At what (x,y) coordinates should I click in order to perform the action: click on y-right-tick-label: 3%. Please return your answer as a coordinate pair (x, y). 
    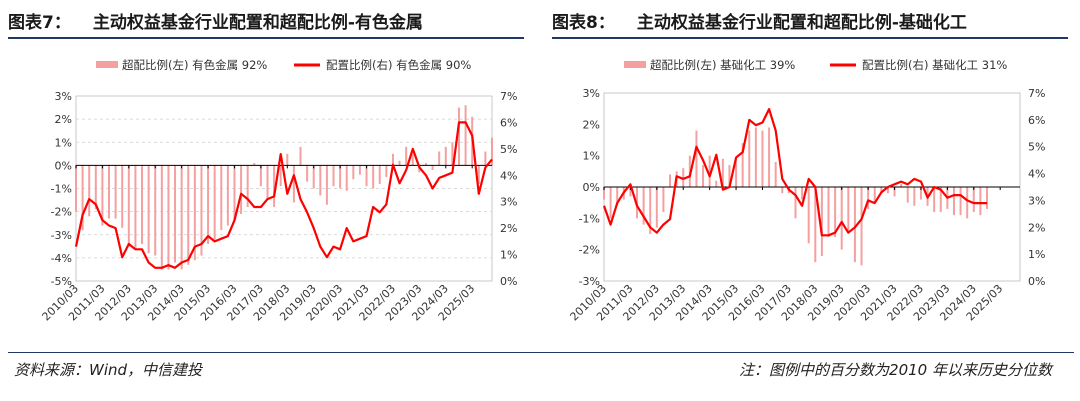
    Looking at the image, I should click on (508, 202).